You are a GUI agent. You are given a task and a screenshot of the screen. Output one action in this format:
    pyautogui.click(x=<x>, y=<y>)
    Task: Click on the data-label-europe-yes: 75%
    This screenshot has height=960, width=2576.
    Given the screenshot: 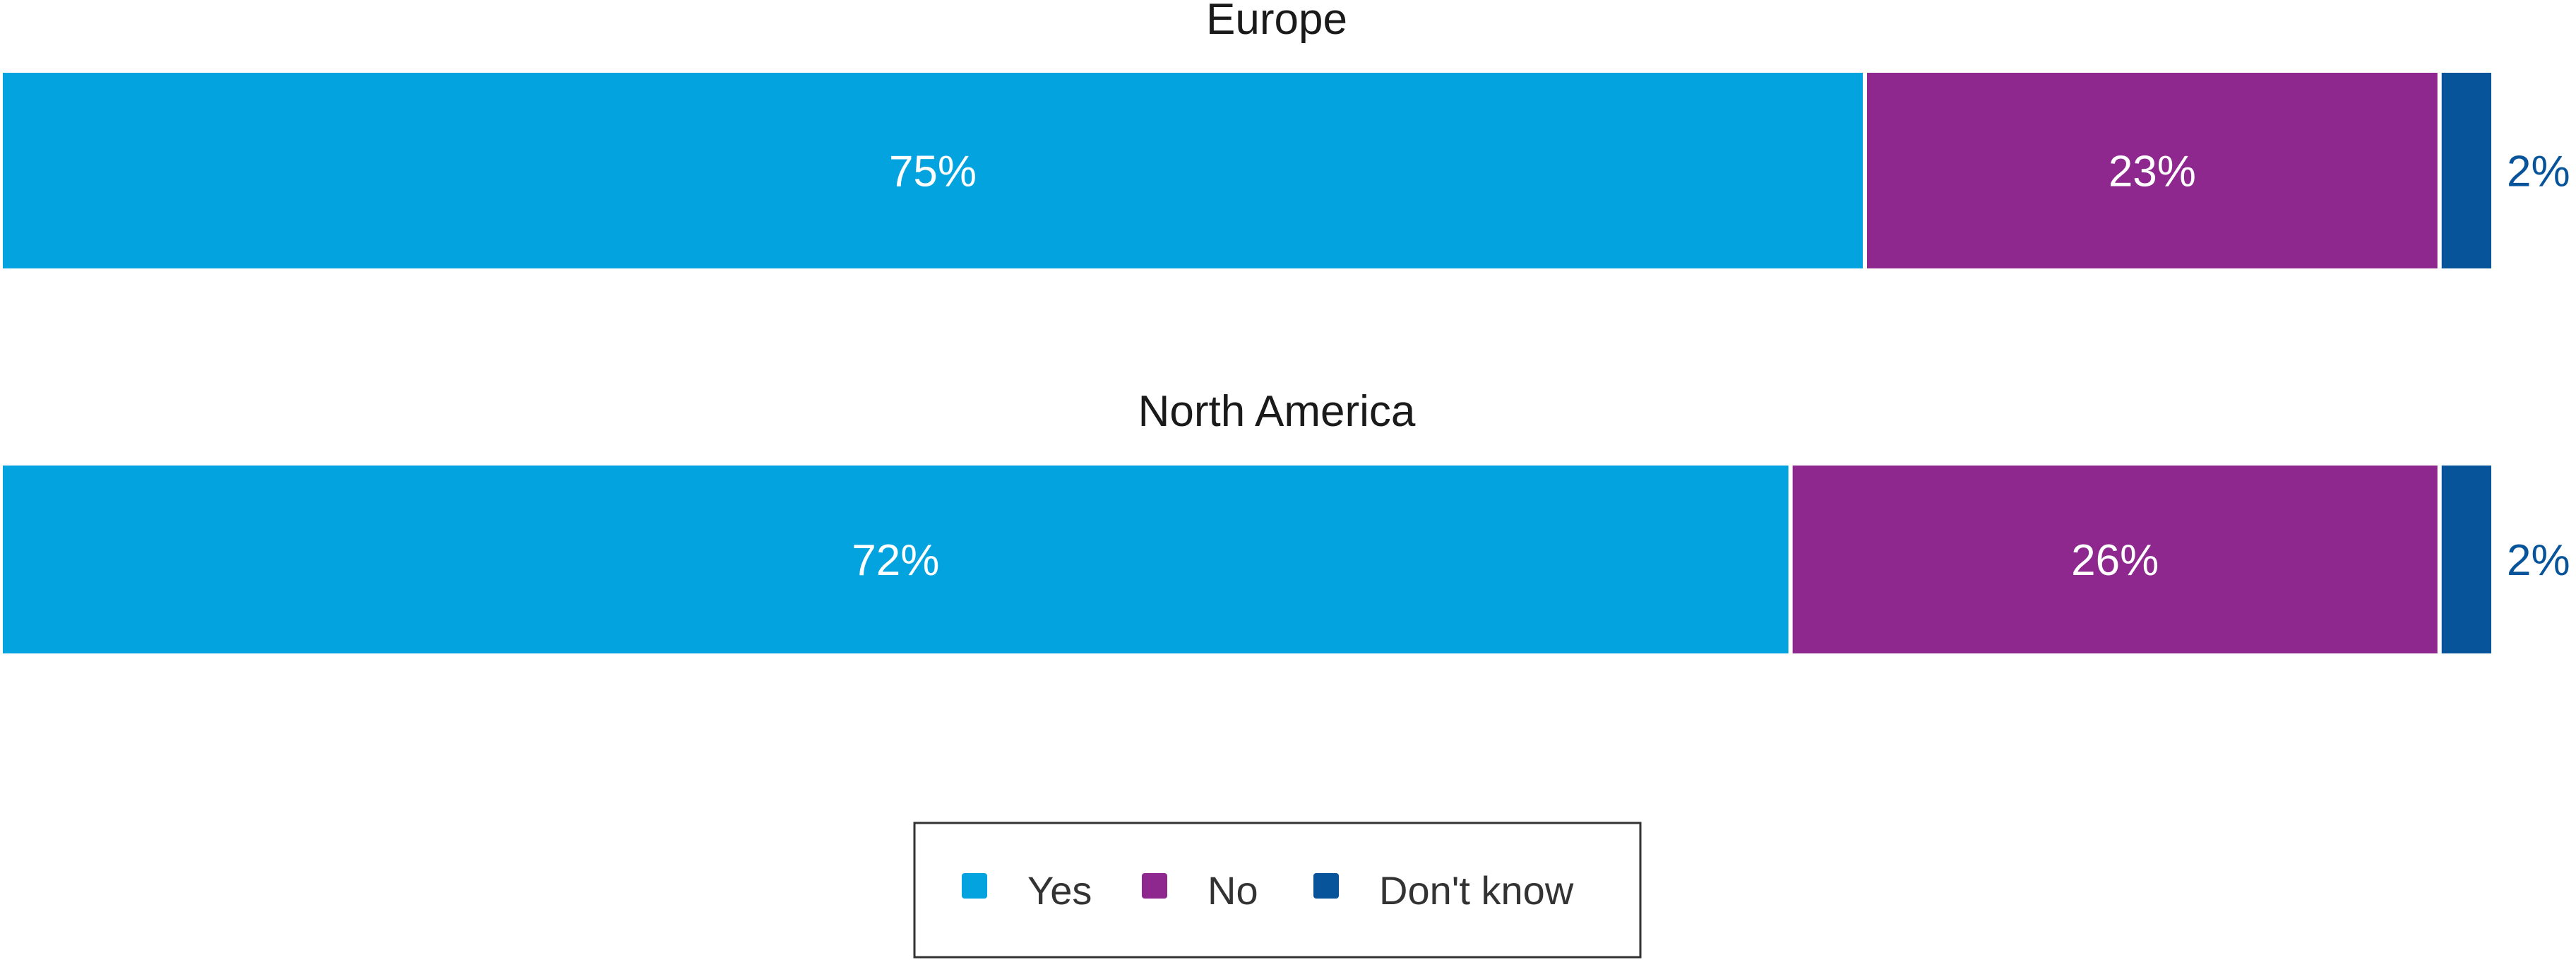 What is the action you would take?
    pyautogui.click(x=933, y=172)
    